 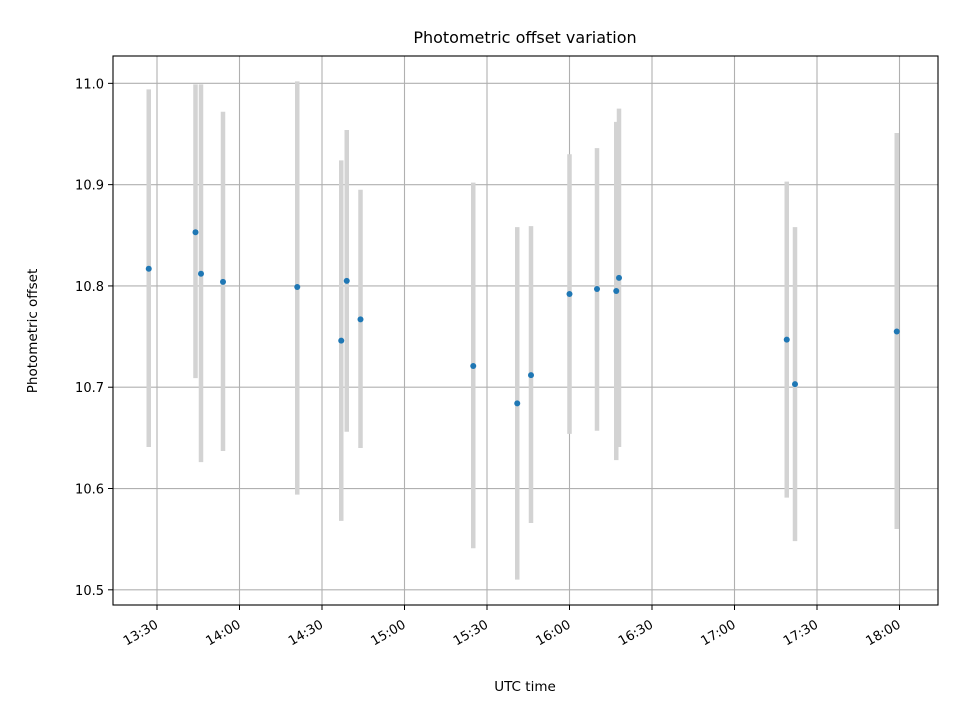 I want to click on y-tick-label: 10.8, so click(x=89, y=287).